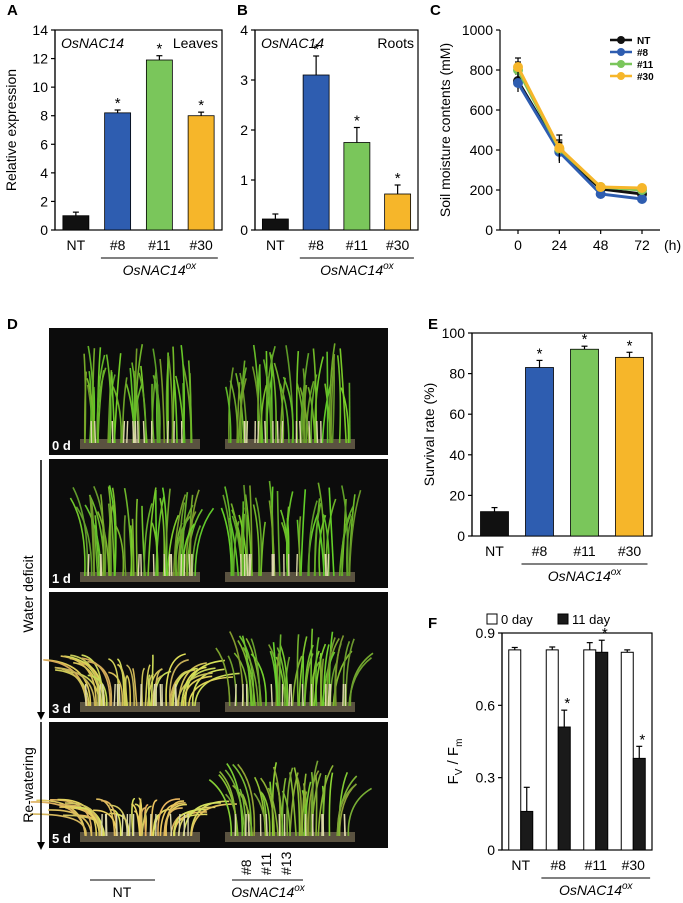 This screenshot has height=903, width=683. I want to click on group-label-name: OsNAC14, so click(351, 270).